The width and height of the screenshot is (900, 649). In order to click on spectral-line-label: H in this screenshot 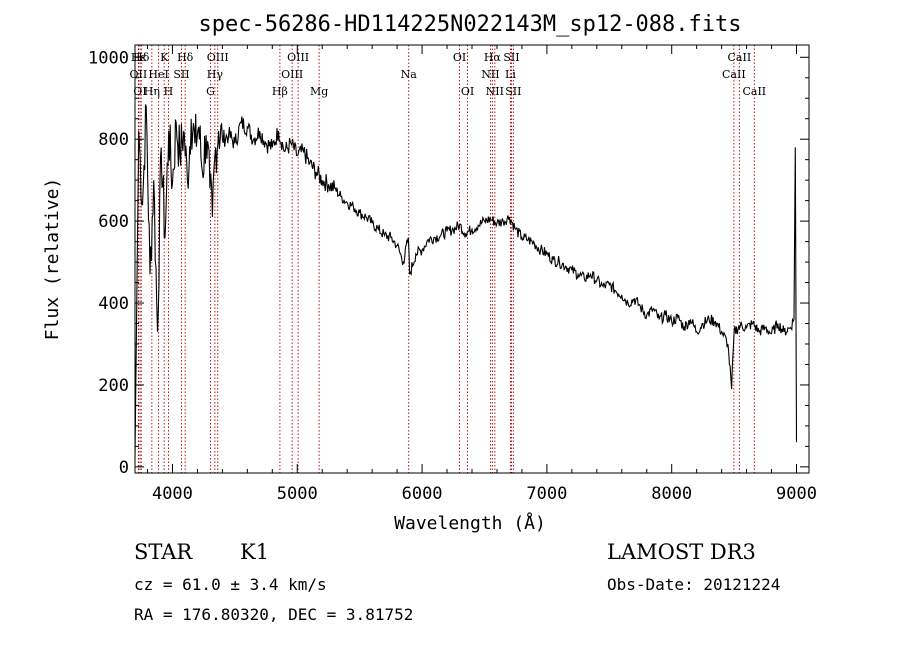, I will do `click(169, 91)`.